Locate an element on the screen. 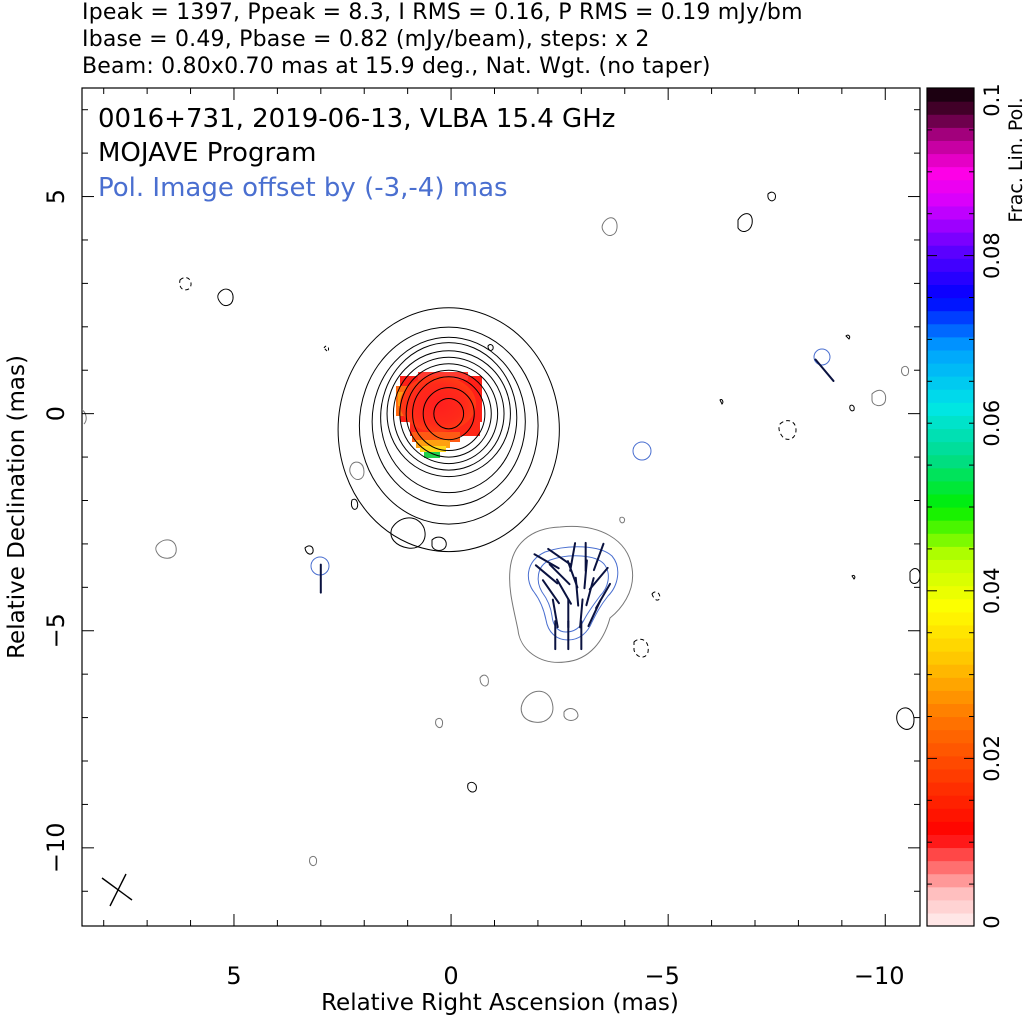 The height and width of the screenshot is (1020, 1027). colorbar-tick-label: 0.02 is located at coordinates (992, 758).